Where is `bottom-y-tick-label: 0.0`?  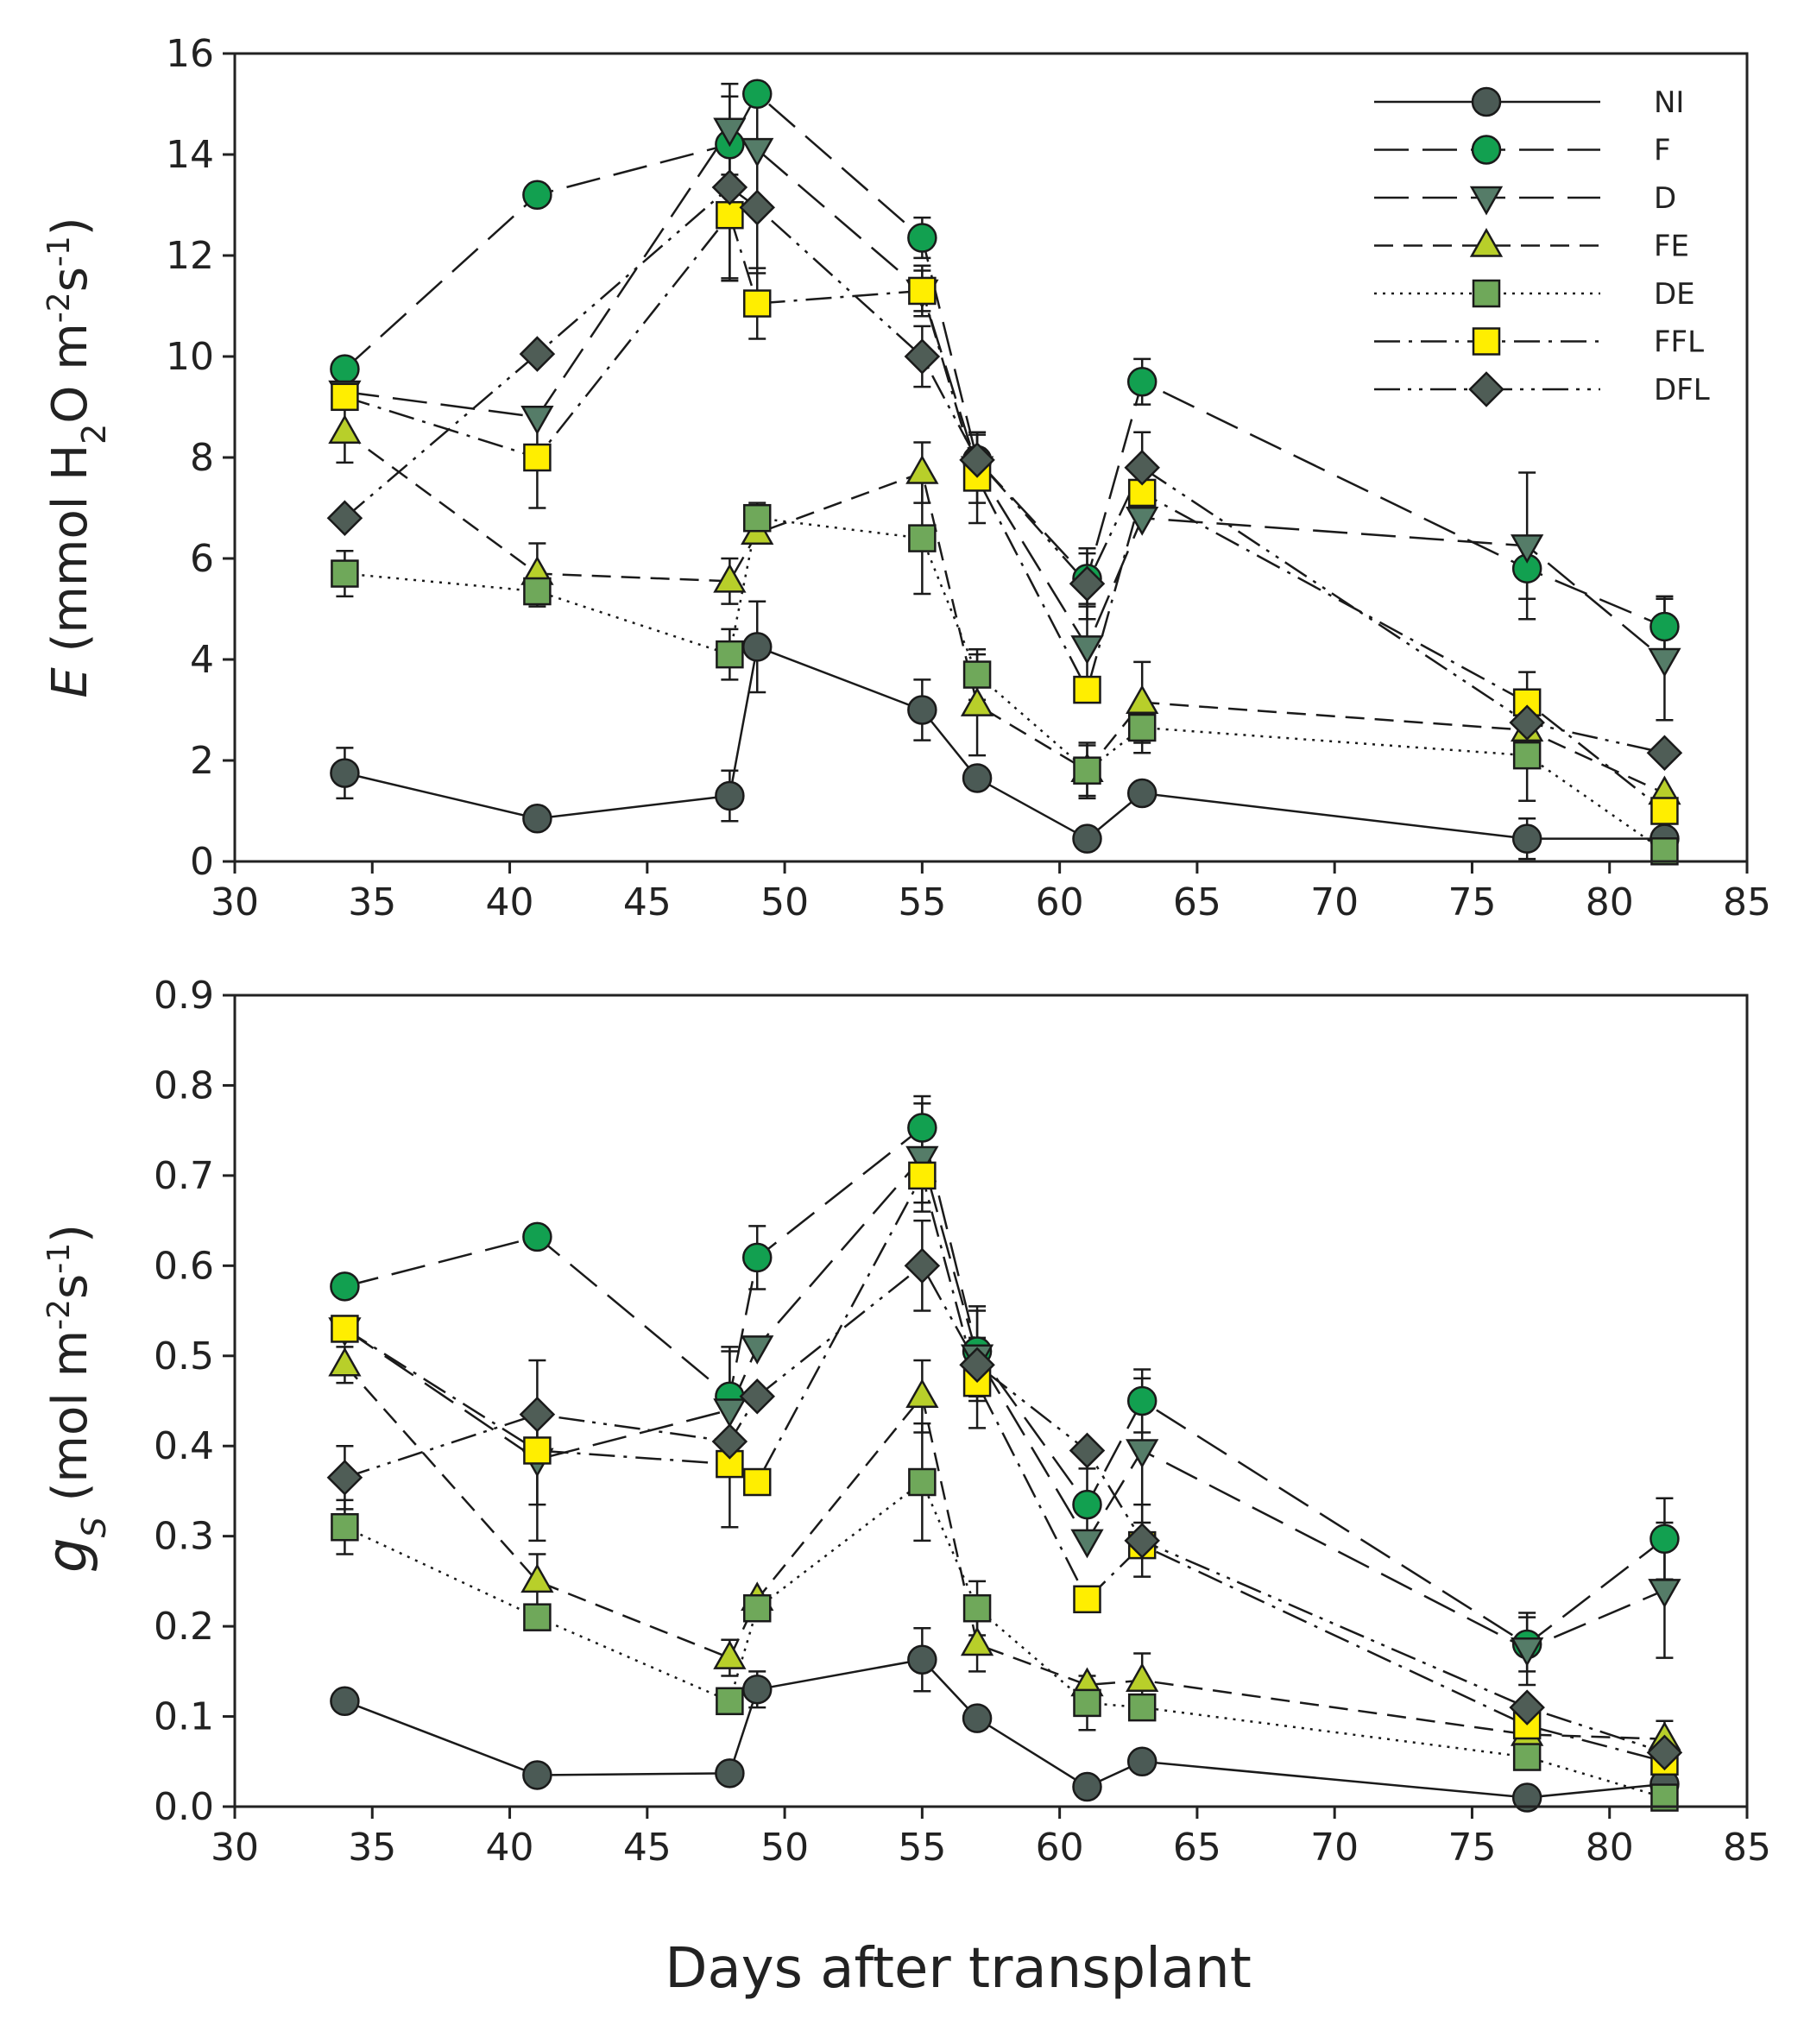 bottom-y-tick-label: 0.0 is located at coordinates (184, 1807).